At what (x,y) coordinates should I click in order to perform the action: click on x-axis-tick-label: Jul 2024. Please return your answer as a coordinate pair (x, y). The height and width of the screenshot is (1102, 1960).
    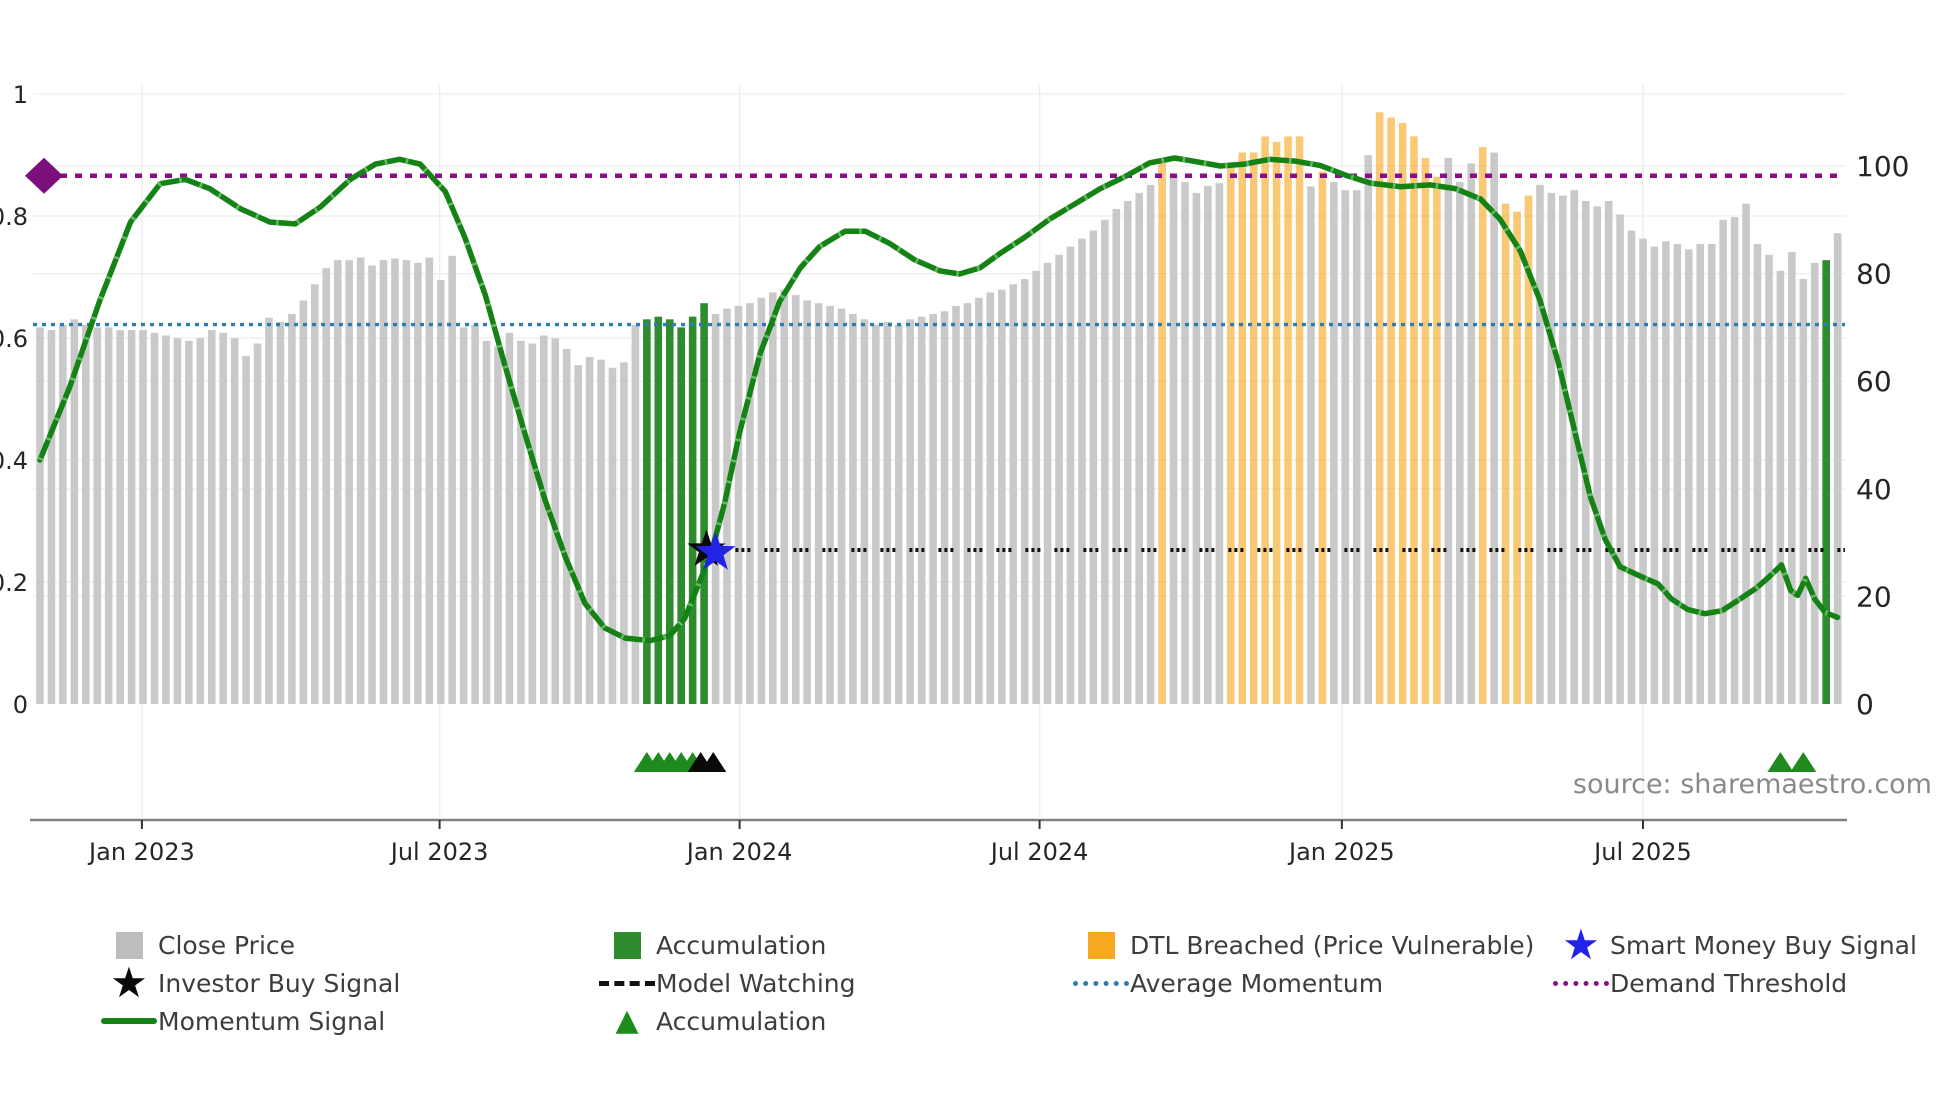
    Looking at the image, I should click on (1039, 852).